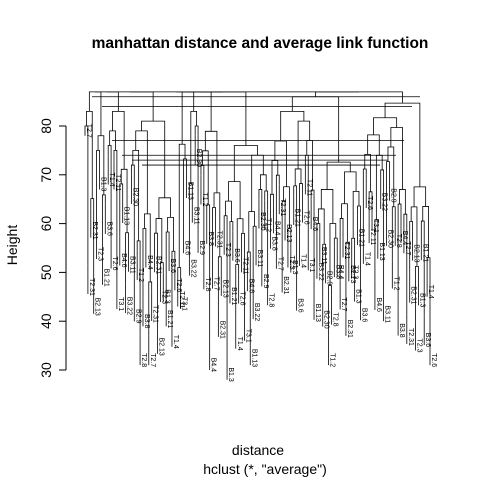 The width and height of the screenshot is (480, 480). What do you see at coordinates (308, 187) in the screenshot?
I see `leaf-label-77: T2.11` at bounding box center [308, 187].